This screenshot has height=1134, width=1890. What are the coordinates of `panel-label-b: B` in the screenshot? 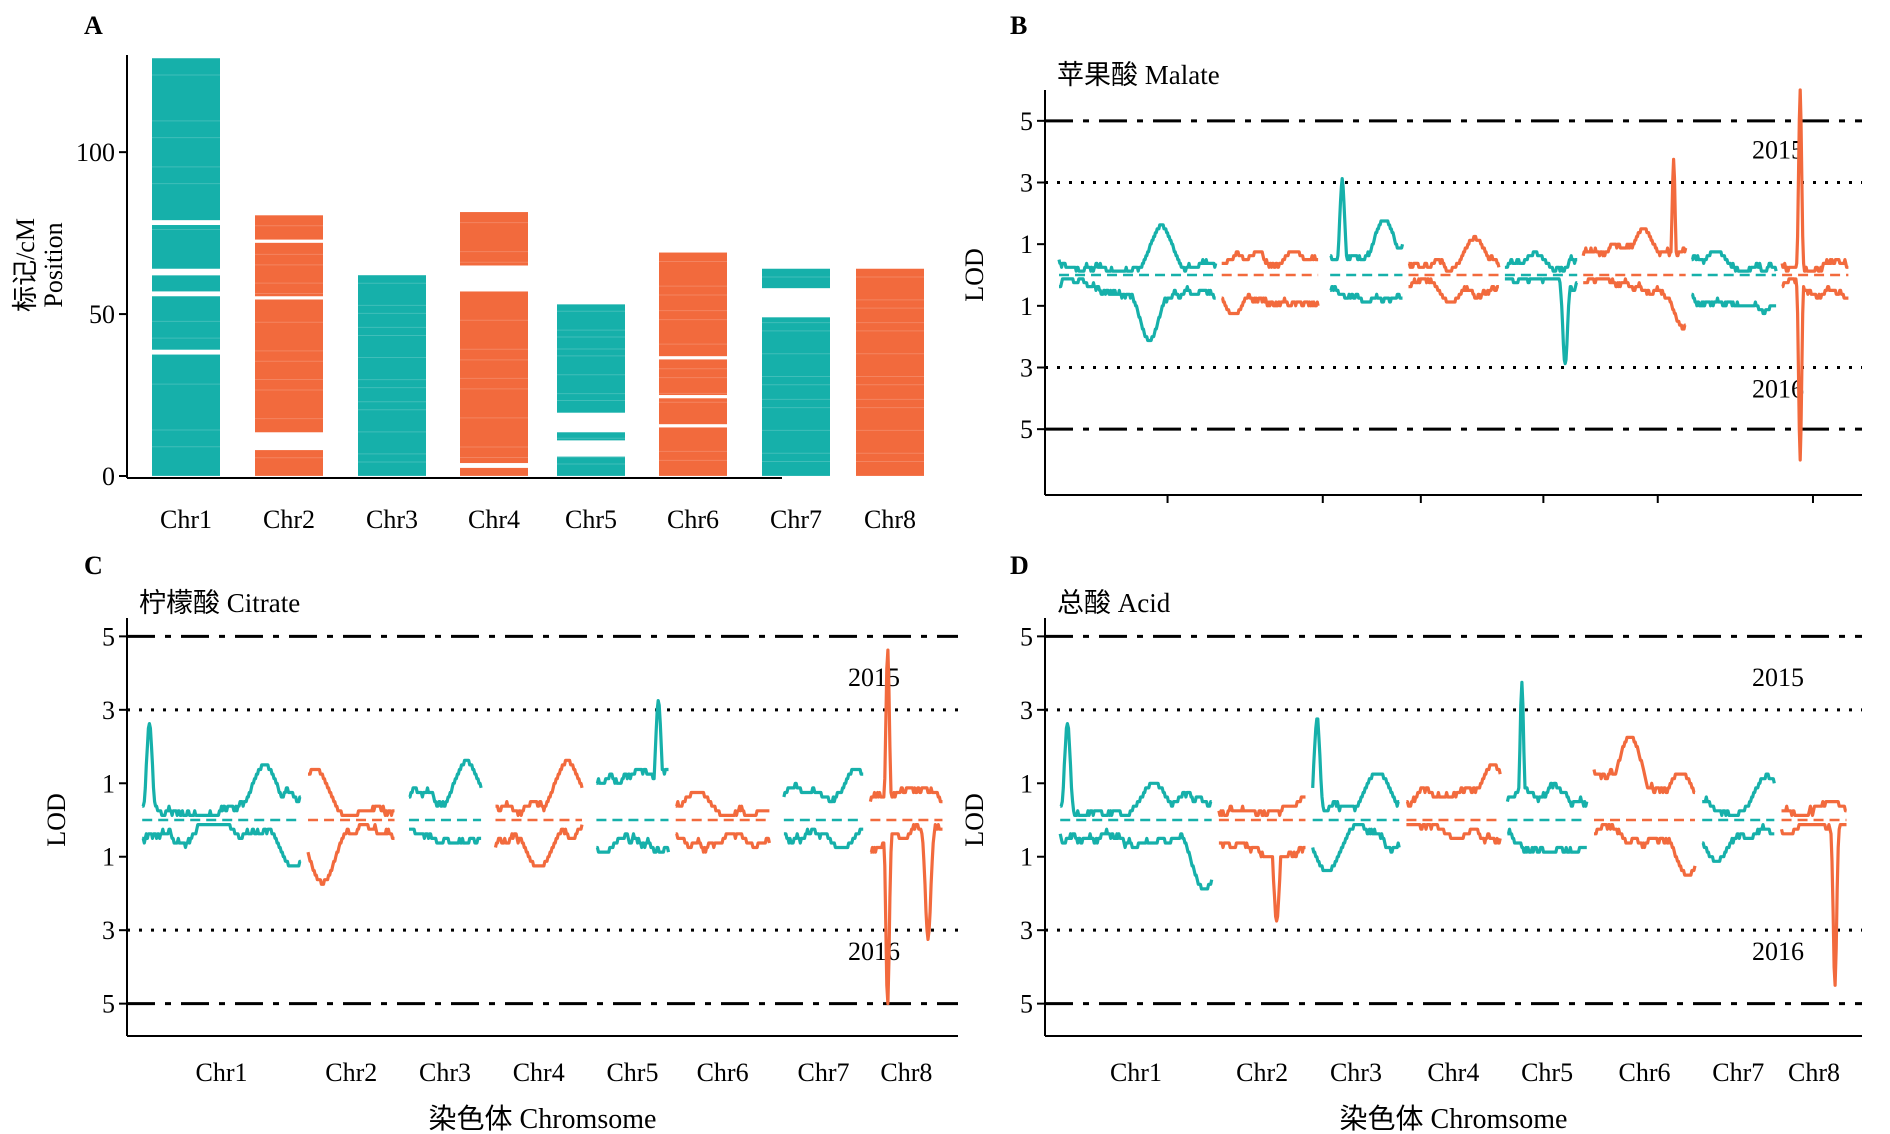 It's located at (1018, 25).